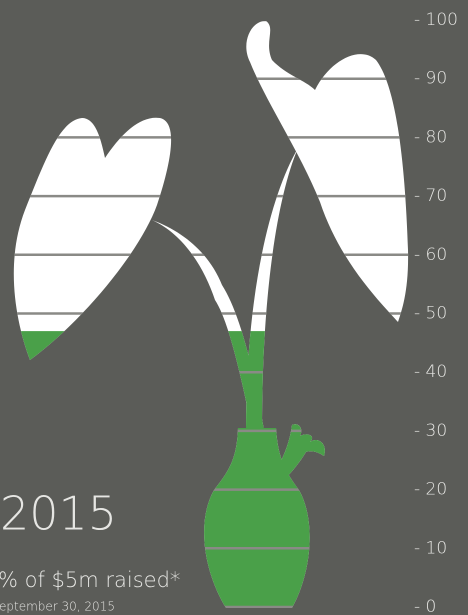 This screenshot has width=468, height=615. Describe the element at coordinates (425, 606) in the screenshot. I see `y-tick-label: - 0` at that location.